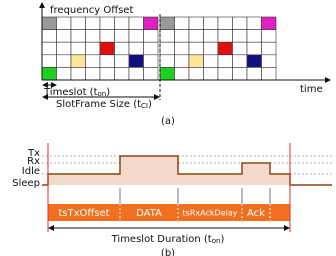 This screenshot has height=256, width=336. Describe the element at coordinates (31, 171) in the screenshot. I see `level-label: Idle` at that location.